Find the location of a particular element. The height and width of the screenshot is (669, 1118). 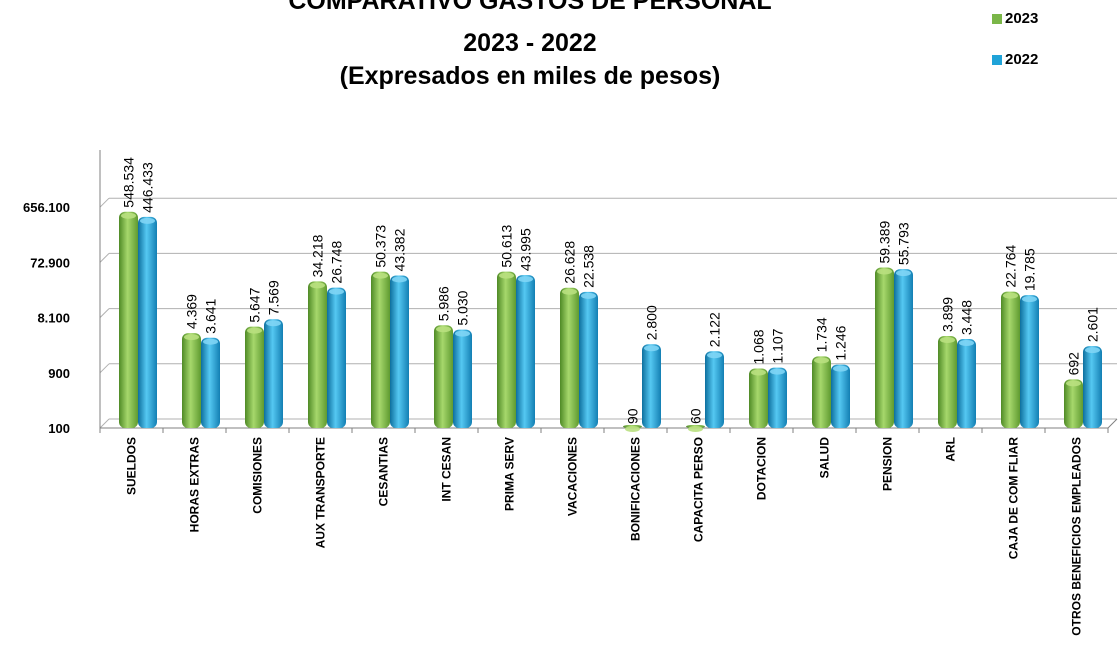

x-tick-label: CAJA DE COM FLIAR is located at coordinates (1014, 498).